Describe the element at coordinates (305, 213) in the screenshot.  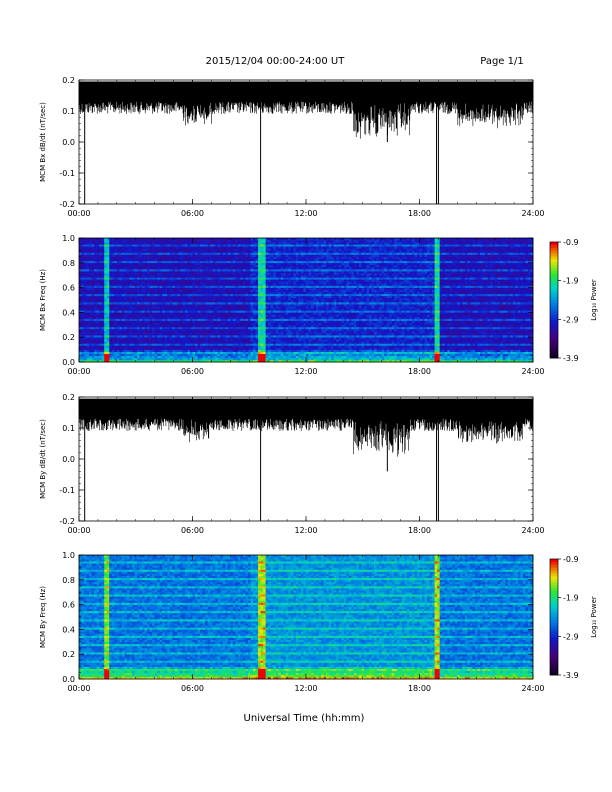
I see `x-tick-label: 12:00` at that location.